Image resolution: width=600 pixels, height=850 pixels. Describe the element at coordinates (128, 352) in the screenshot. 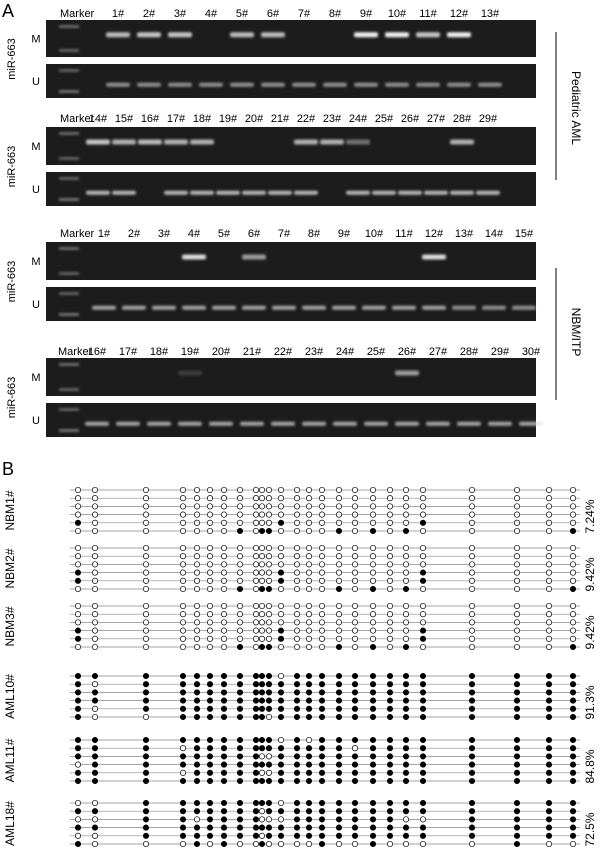

I see `lane-label: 17#` at that location.